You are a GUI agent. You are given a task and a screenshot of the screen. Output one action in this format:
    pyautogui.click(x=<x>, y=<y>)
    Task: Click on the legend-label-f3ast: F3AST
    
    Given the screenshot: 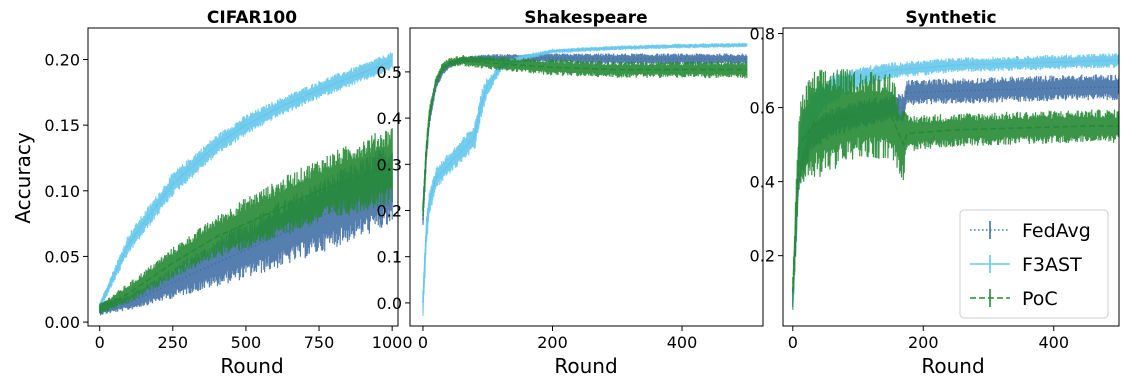 What is the action you would take?
    pyautogui.click(x=1052, y=265)
    